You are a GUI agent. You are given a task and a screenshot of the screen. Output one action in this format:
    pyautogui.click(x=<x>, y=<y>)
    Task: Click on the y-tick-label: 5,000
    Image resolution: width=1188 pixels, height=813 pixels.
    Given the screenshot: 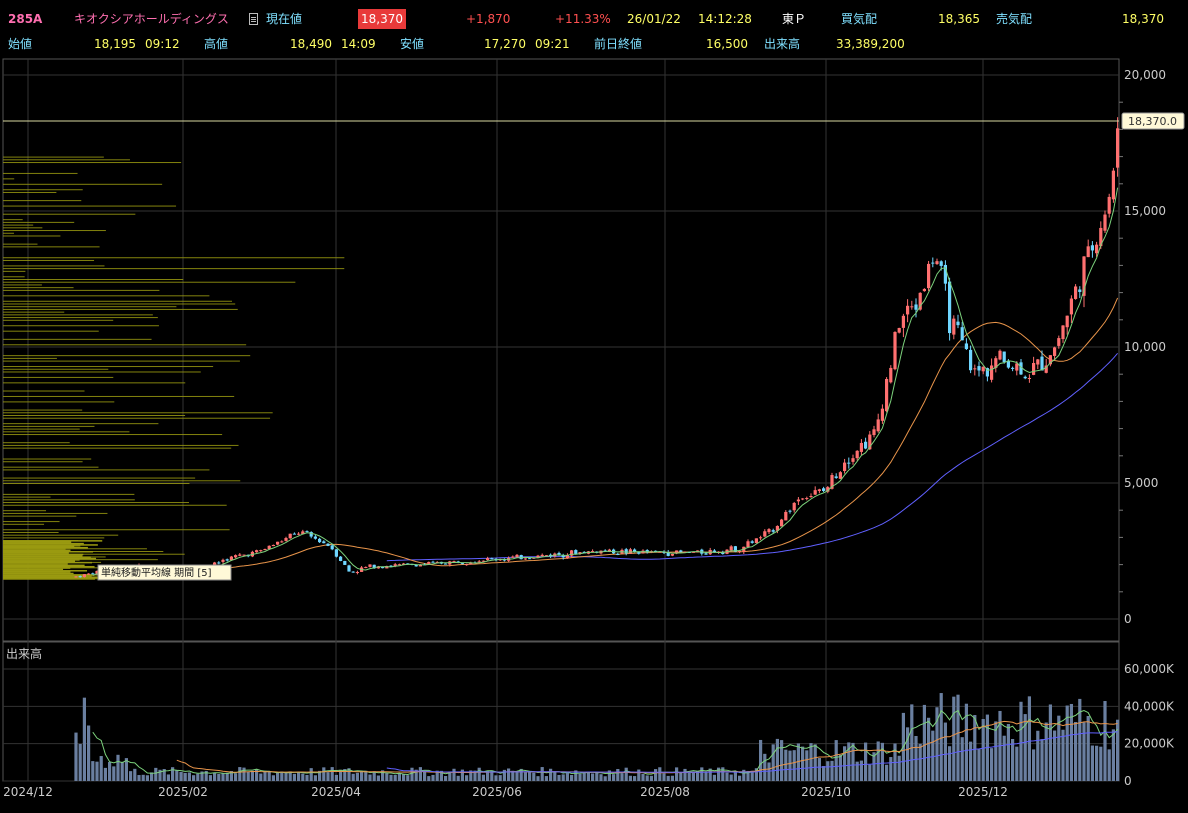 What is the action you would take?
    pyautogui.click(x=1141, y=483)
    